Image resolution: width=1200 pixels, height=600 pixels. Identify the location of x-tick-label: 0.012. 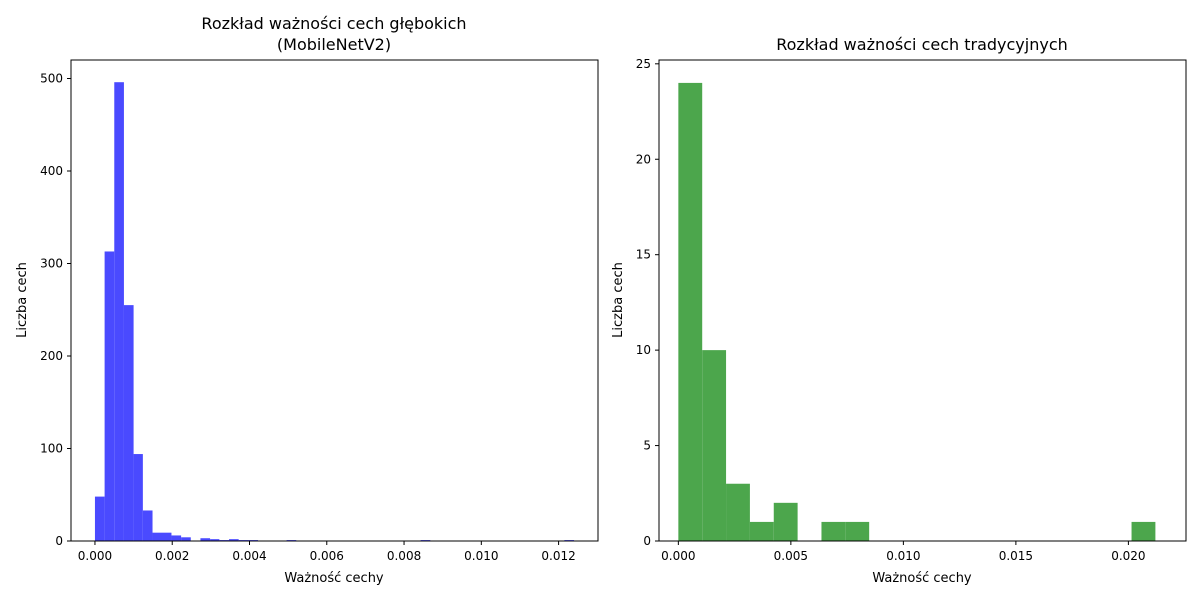
(558, 556).